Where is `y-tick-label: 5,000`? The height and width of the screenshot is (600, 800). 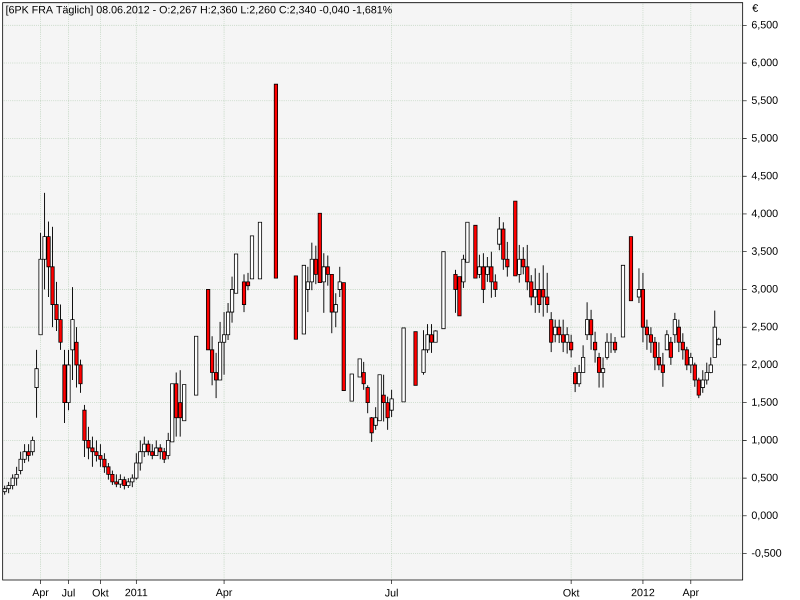
y-tick-label: 5,000 is located at coordinates (765, 138).